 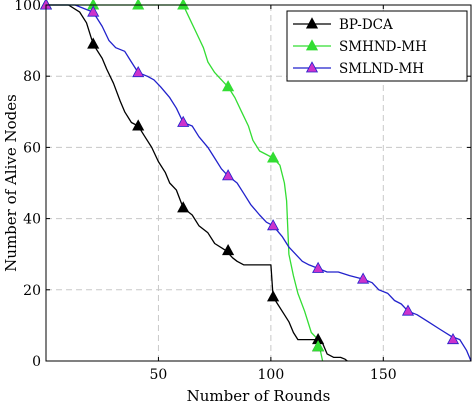 What do you see at coordinates (381, 69) in the screenshot?
I see `legend-label: SMLND-MH` at bounding box center [381, 69].